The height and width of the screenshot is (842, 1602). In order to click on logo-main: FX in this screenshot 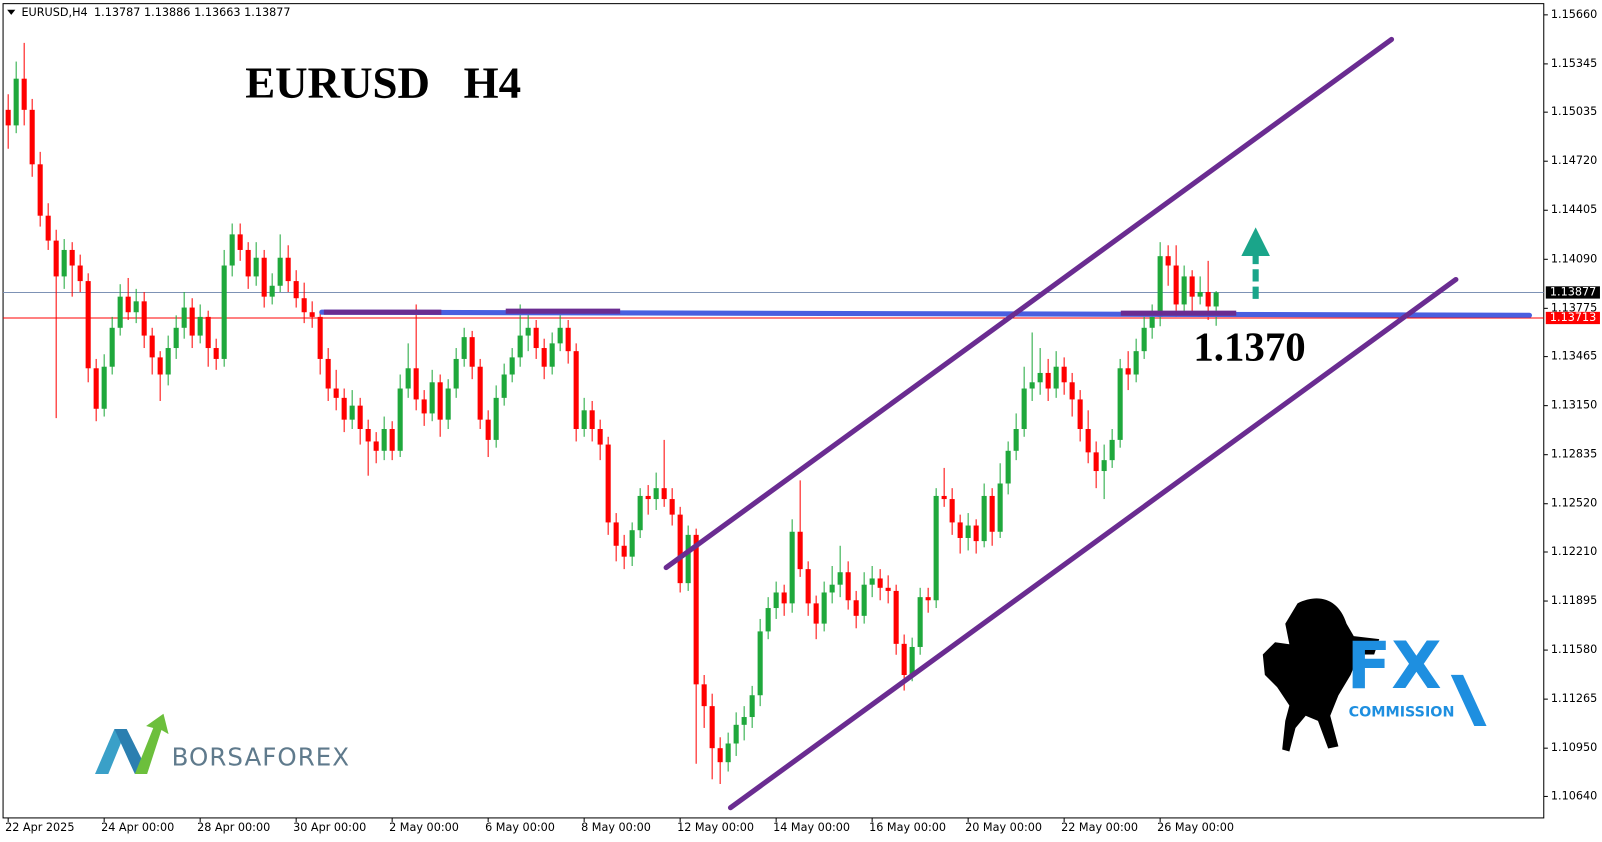, I will do `click(1394, 666)`.